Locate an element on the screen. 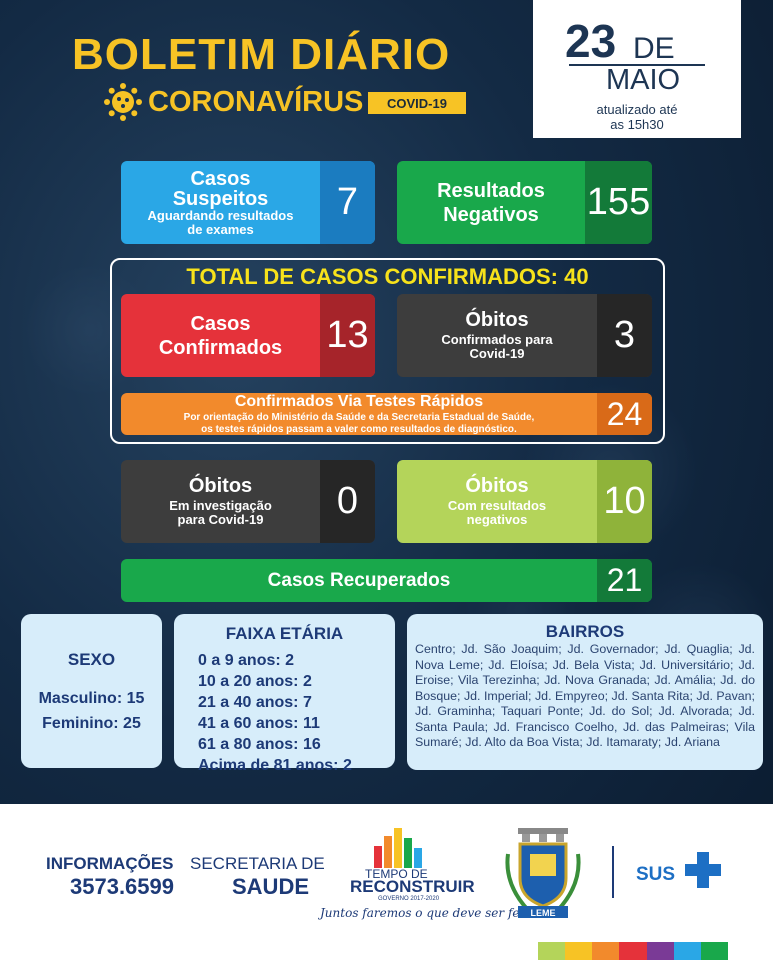  stat-negativos: Resultados Negativos 155 is located at coordinates (524, 202).